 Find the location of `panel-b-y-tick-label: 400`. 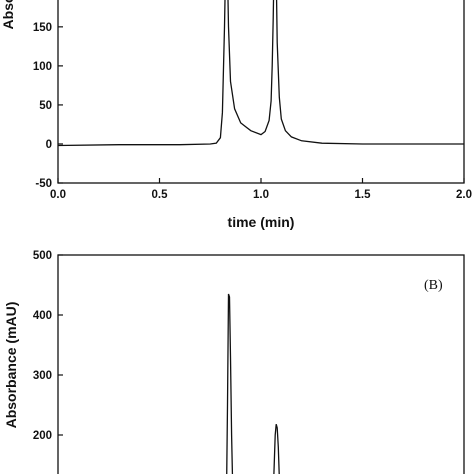

panel-b-y-tick-label: 400 is located at coordinates (42, 316).